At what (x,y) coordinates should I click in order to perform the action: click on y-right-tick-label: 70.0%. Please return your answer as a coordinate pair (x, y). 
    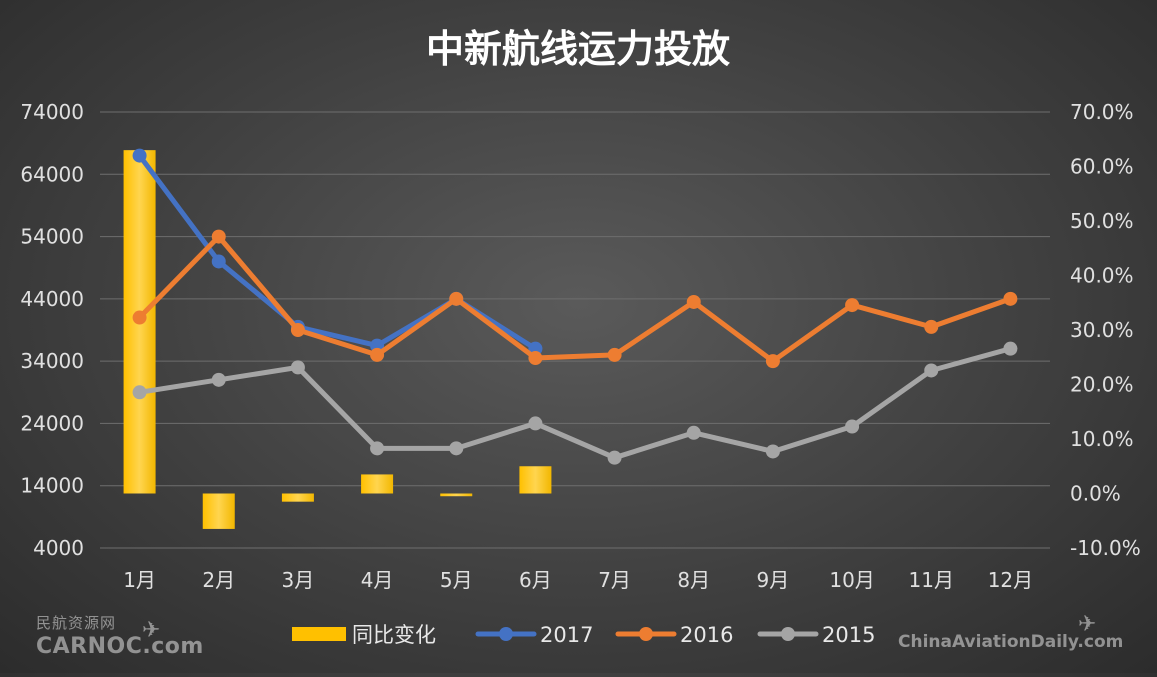
    Looking at the image, I should click on (1102, 112).